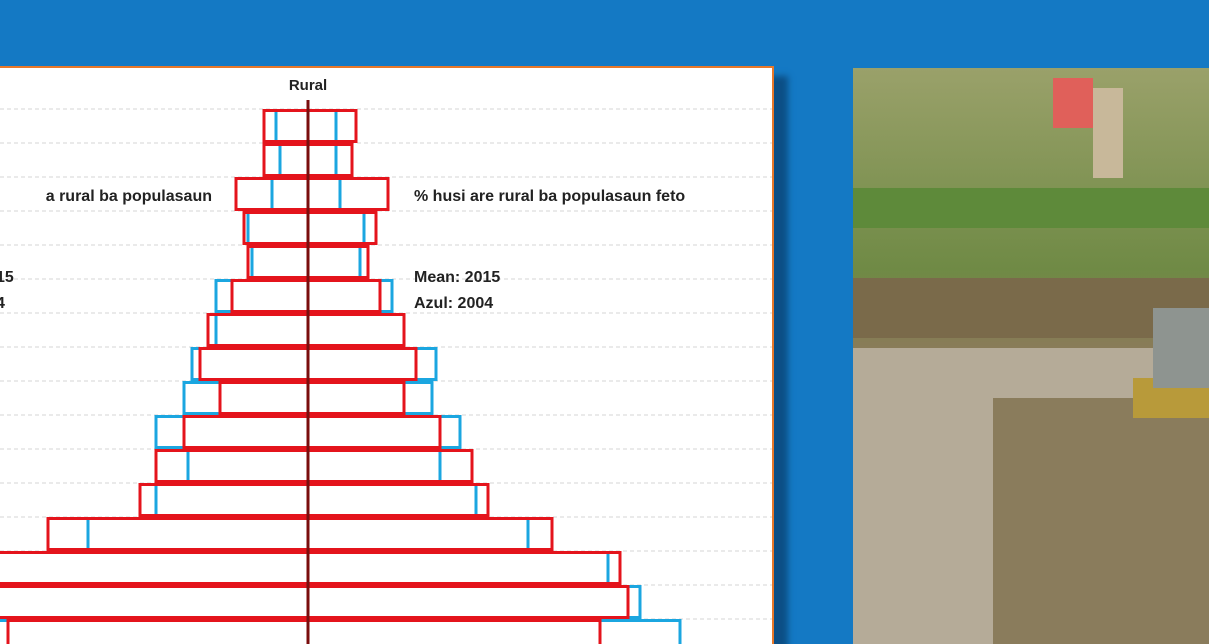 The image size is (1209, 644). Describe the element at coordinates (308, 85) in the screenshot. I see `chart-title: Rural` at that location.